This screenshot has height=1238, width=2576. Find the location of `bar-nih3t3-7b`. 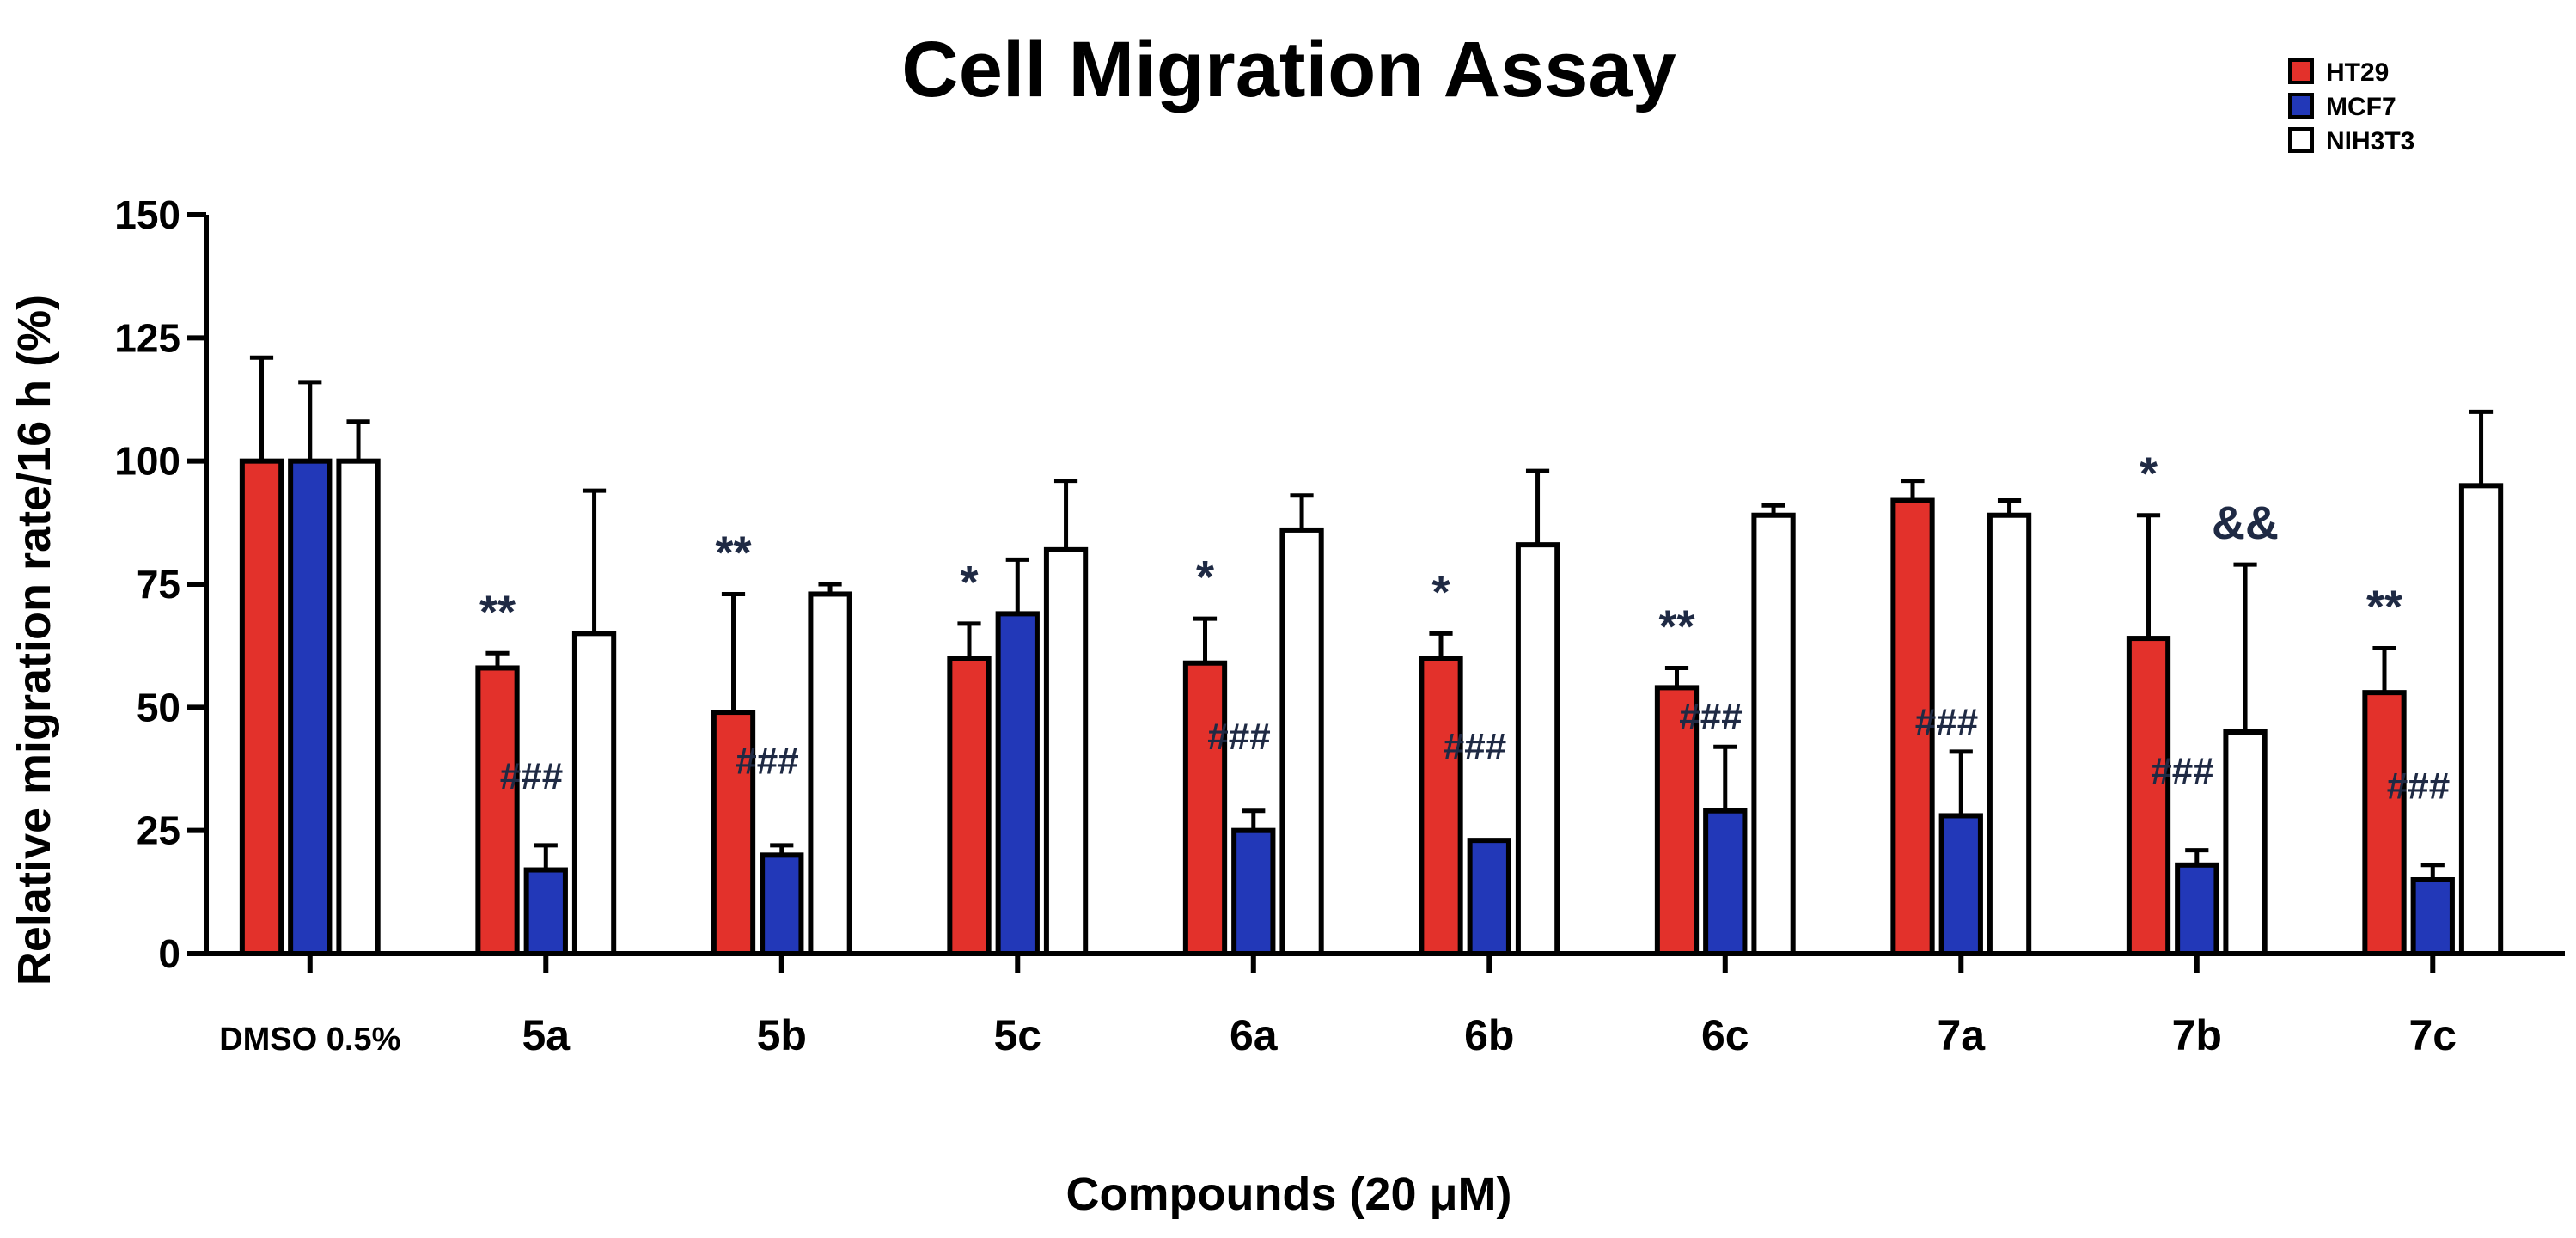

bar-nih3t3-7b is located at coordinates (2245, 843).